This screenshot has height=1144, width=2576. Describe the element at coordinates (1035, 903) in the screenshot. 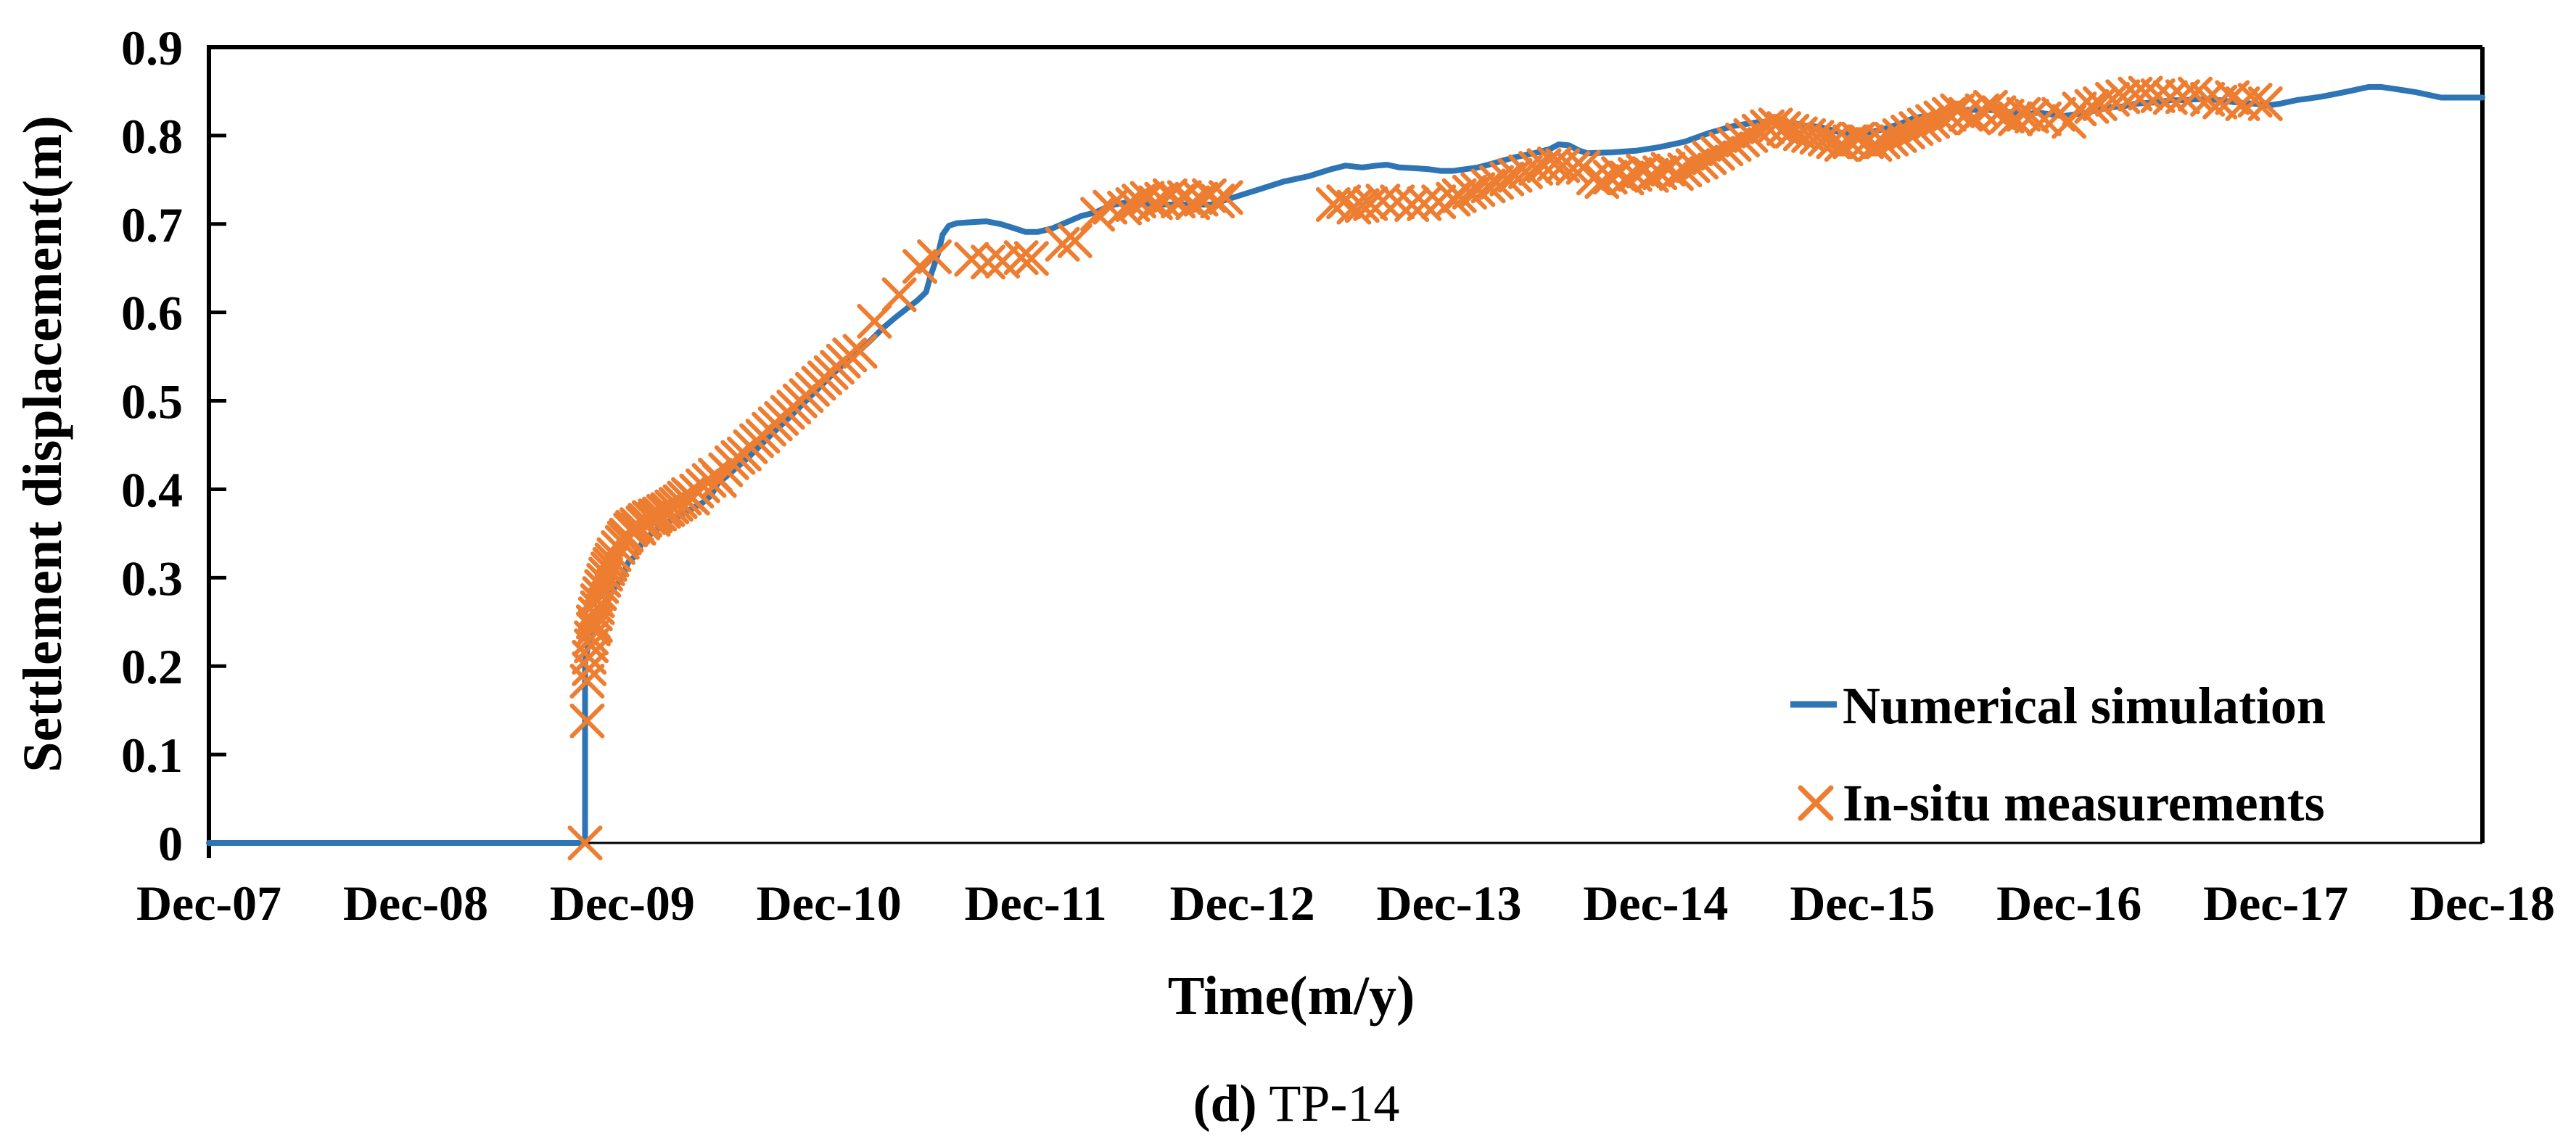

I see `x-tick-label: Dec-11` at that location.